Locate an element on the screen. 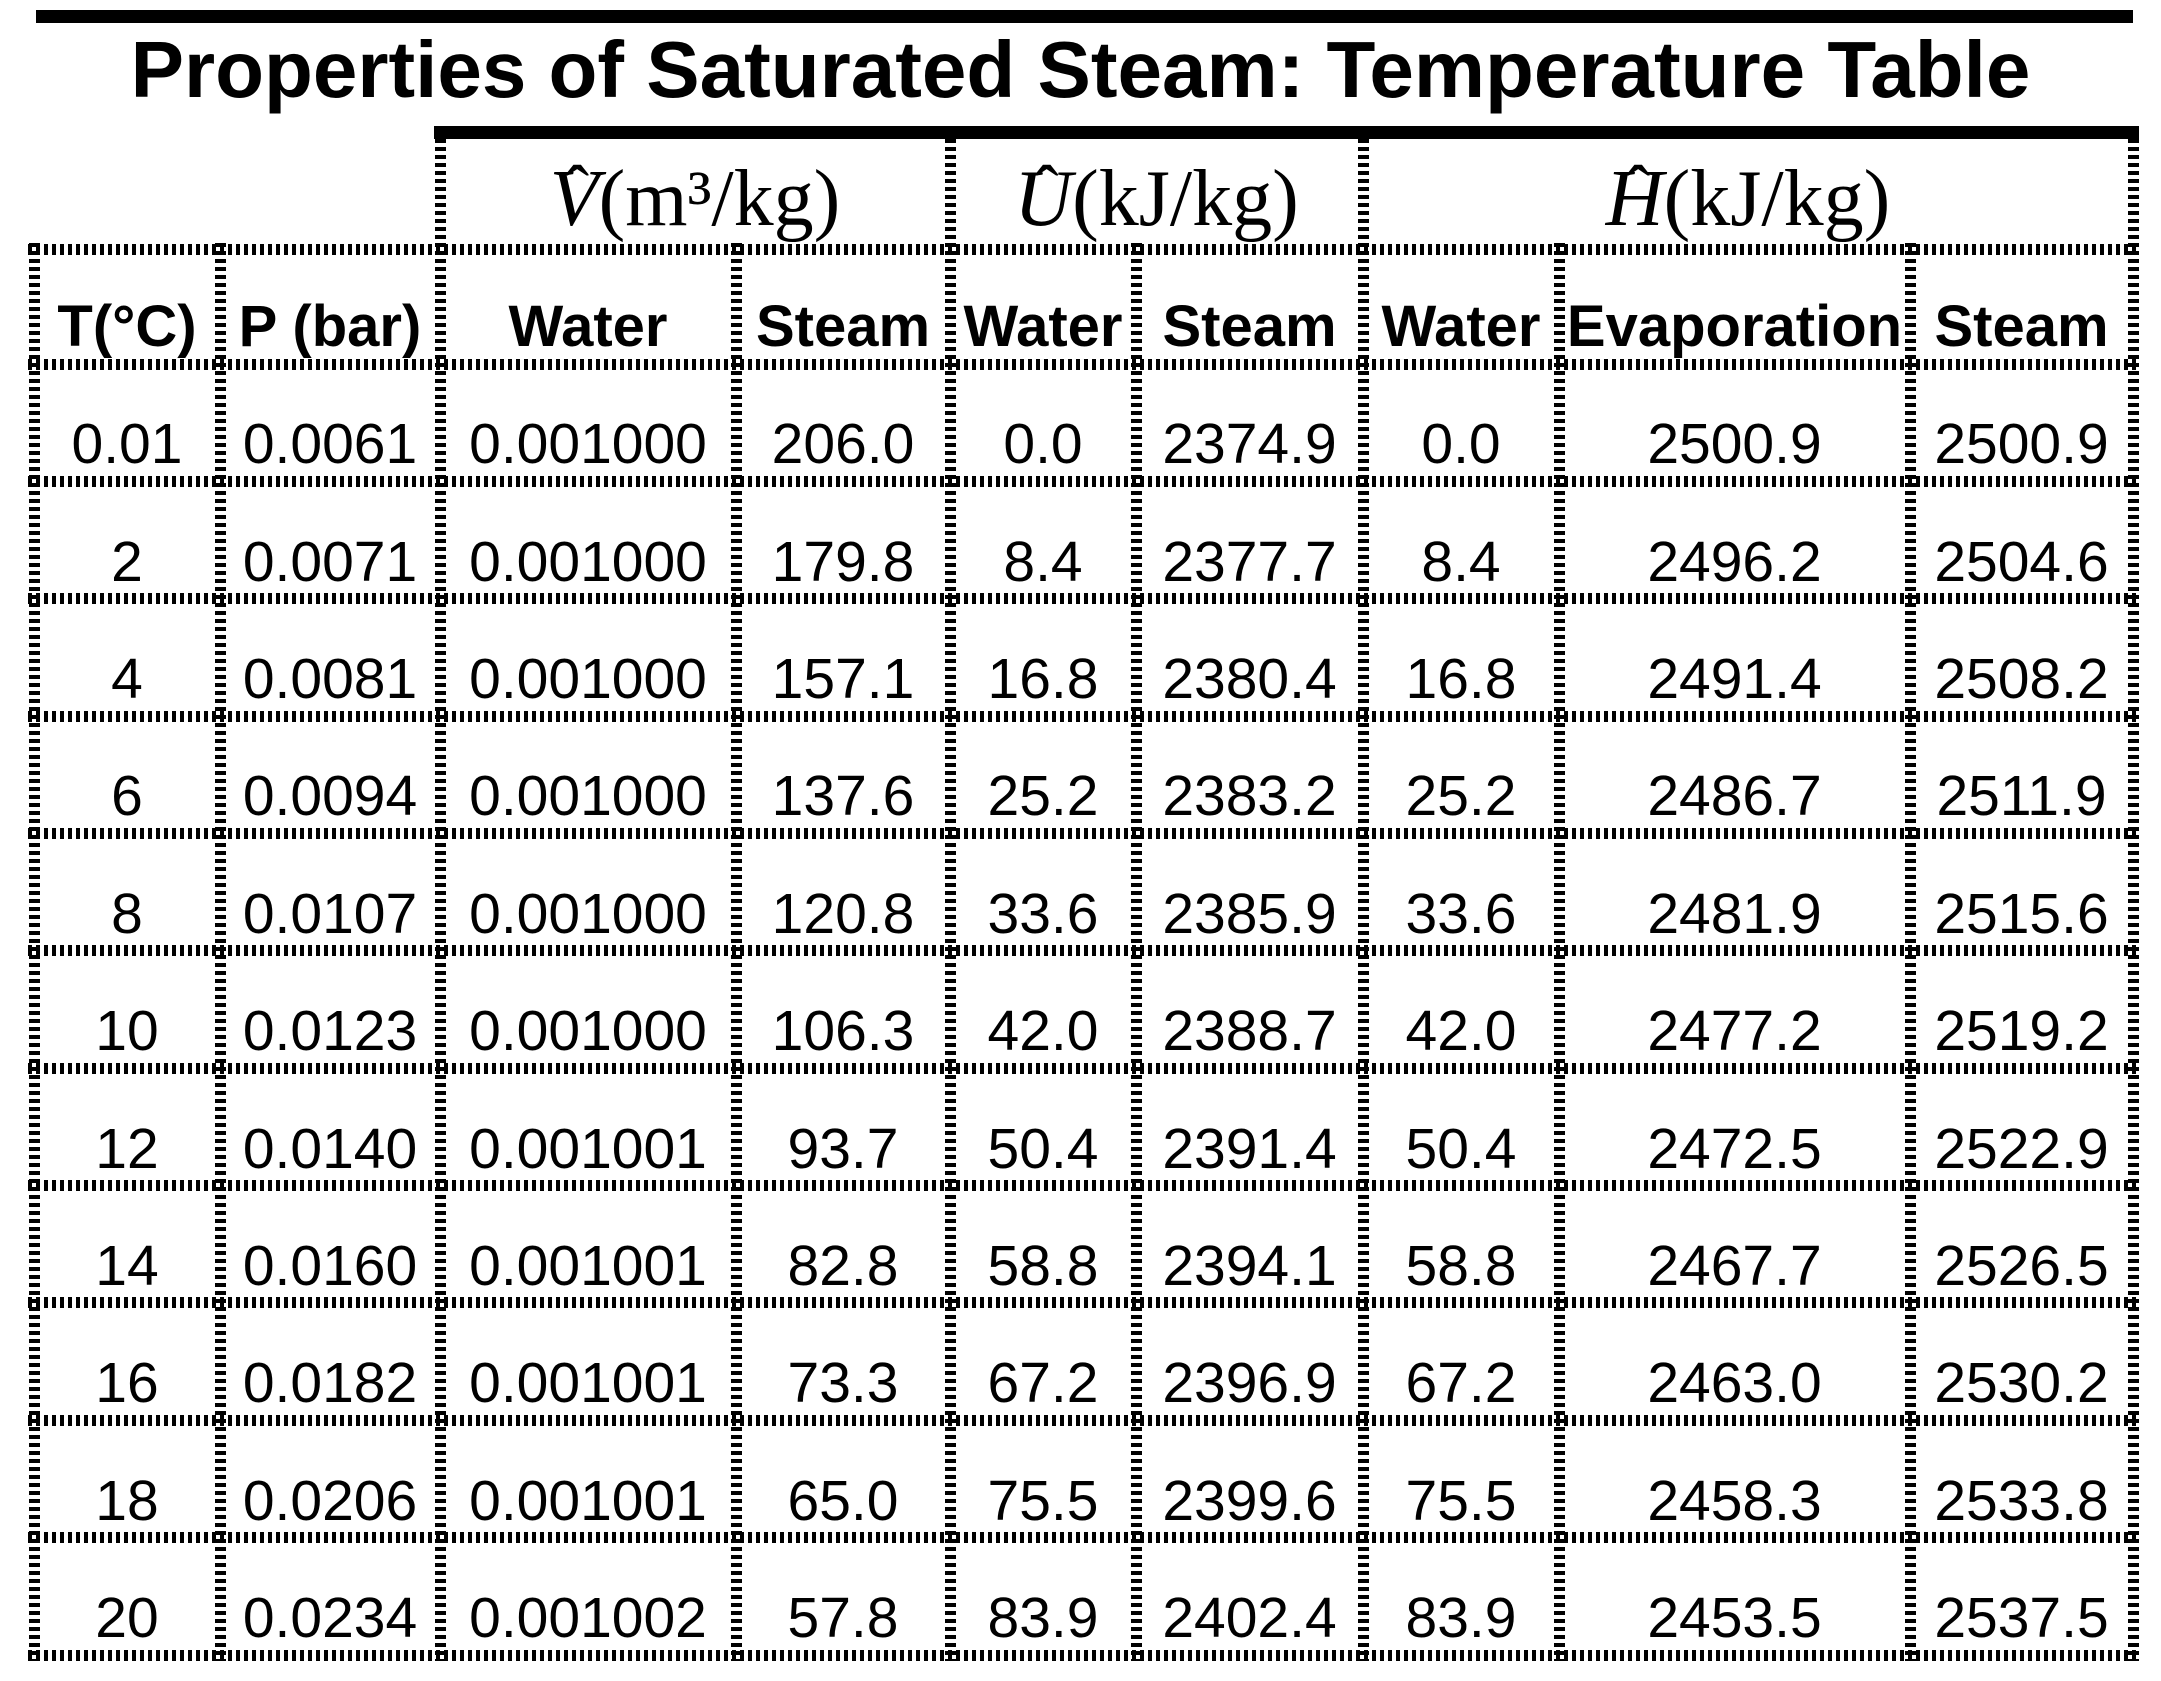 Image resolution: width=2161 pixels, height=1681 pixels. table-cell: 137.6 is located at coordinates (843, 796).